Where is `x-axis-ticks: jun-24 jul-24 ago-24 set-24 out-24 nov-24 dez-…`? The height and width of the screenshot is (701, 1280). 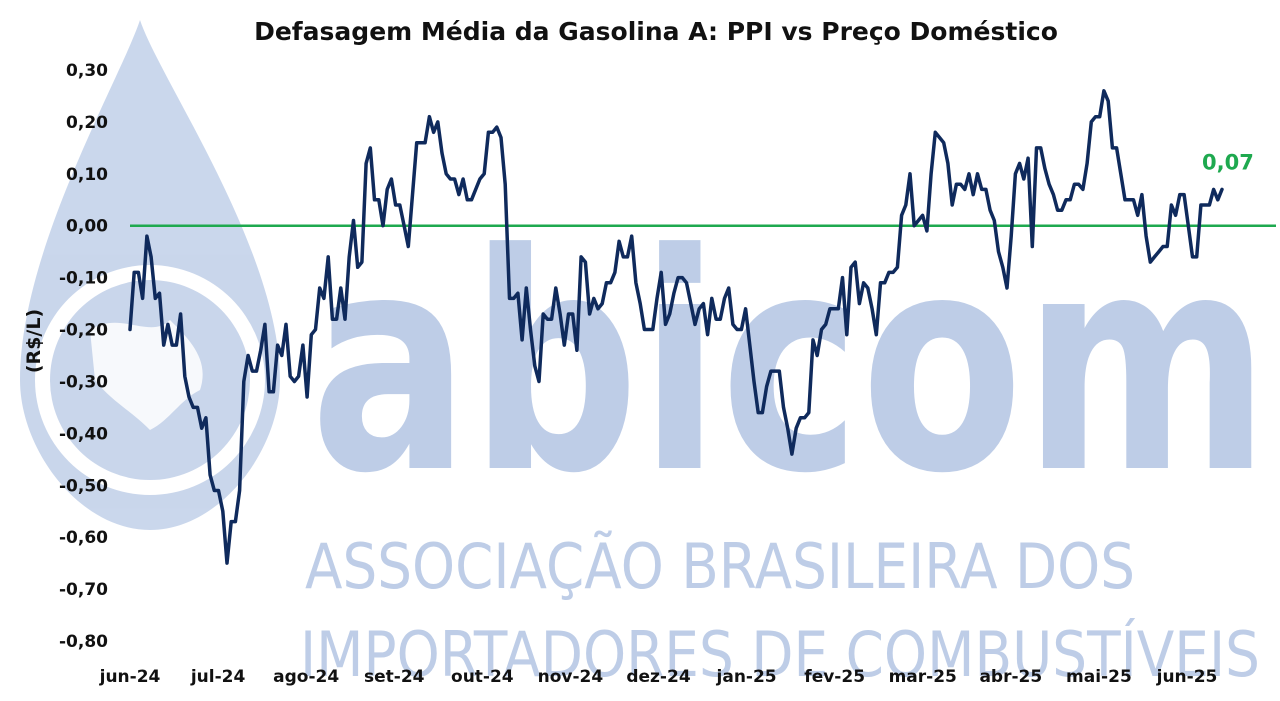
x-axis-ticks: jun-24 jul-24 ago-24 set-24 out-24 nov-24 dez-… is located at coordinates (658, 677).